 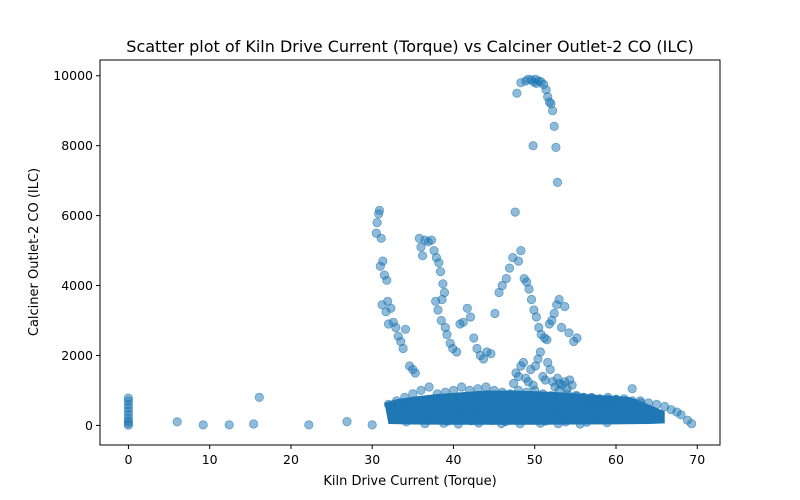 What do you see at coordinates (77, 145) in the screenshot?
I see `y-tick-label: 8000` at bounding box center [77, 145].